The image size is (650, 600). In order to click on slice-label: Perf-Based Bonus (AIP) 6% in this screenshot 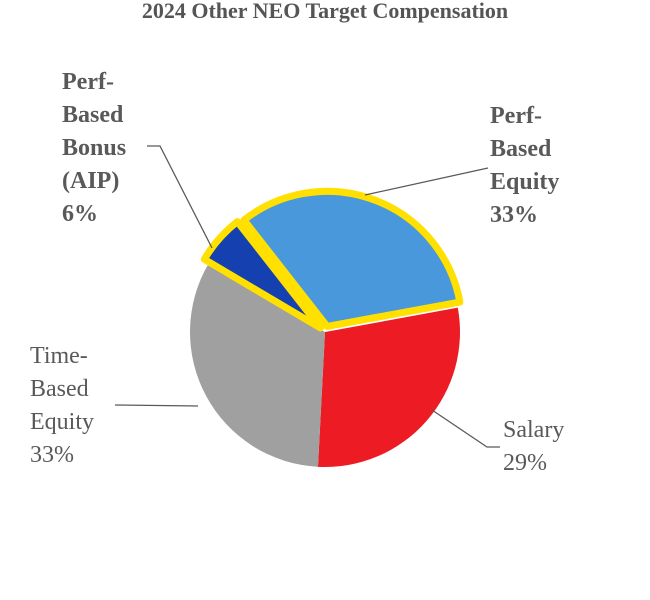, I will do `click(103, 148)`.